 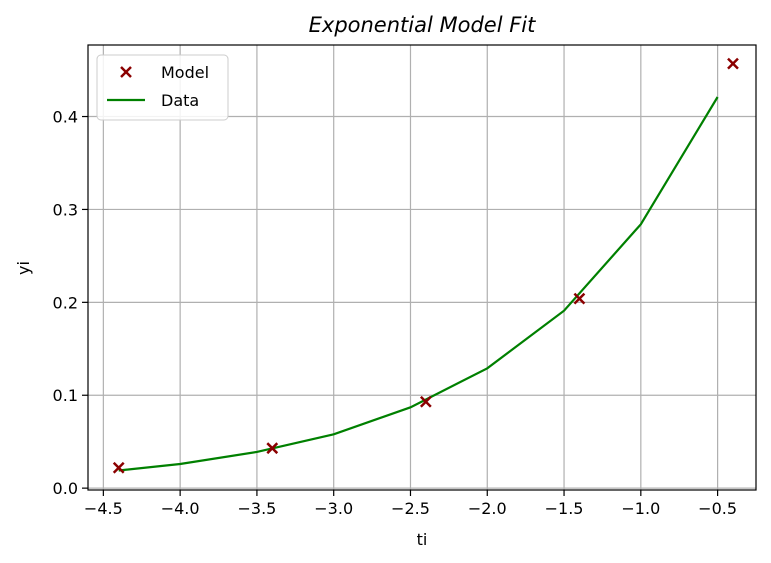 I want to click on y-tick-label: 0.0, so click(x=65, y=488).